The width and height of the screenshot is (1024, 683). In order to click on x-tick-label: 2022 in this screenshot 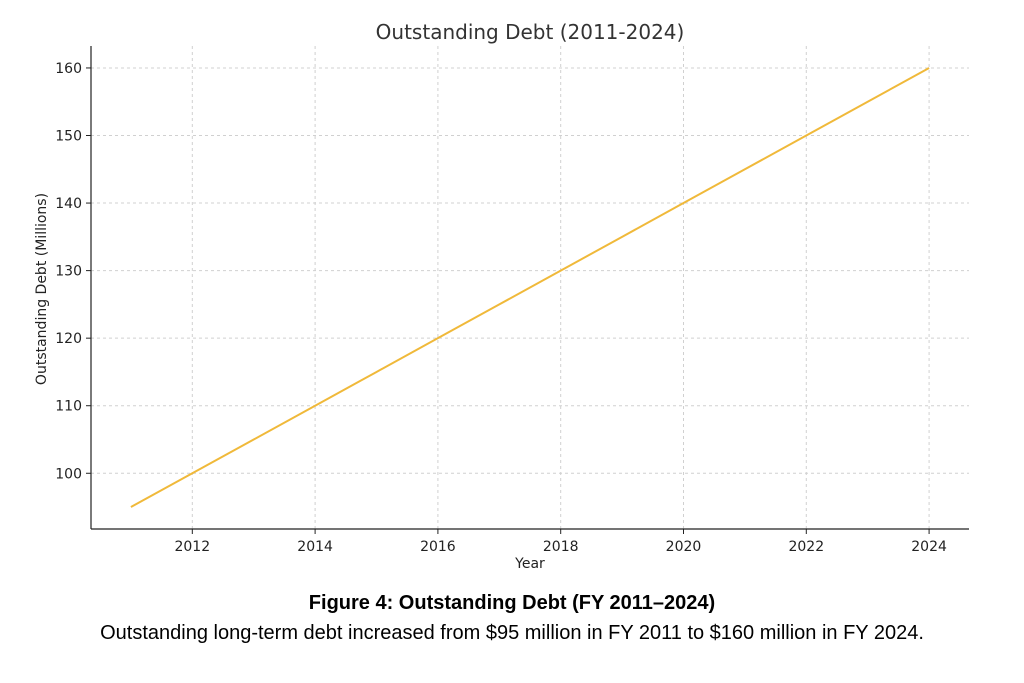, I will do `click(806, 547)`.